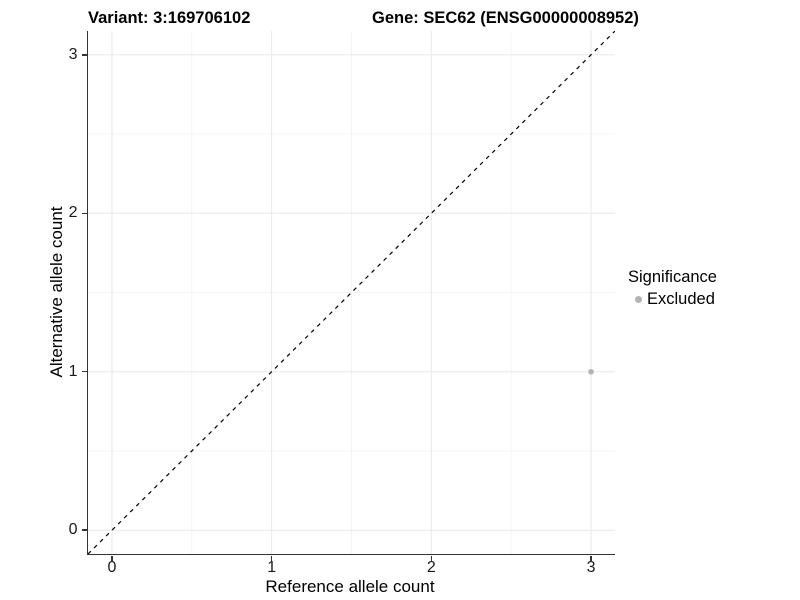  Describe the element at coordinates (350, 586) in the screenshot. I see `x-axis-title: Reference allele count` at that location.